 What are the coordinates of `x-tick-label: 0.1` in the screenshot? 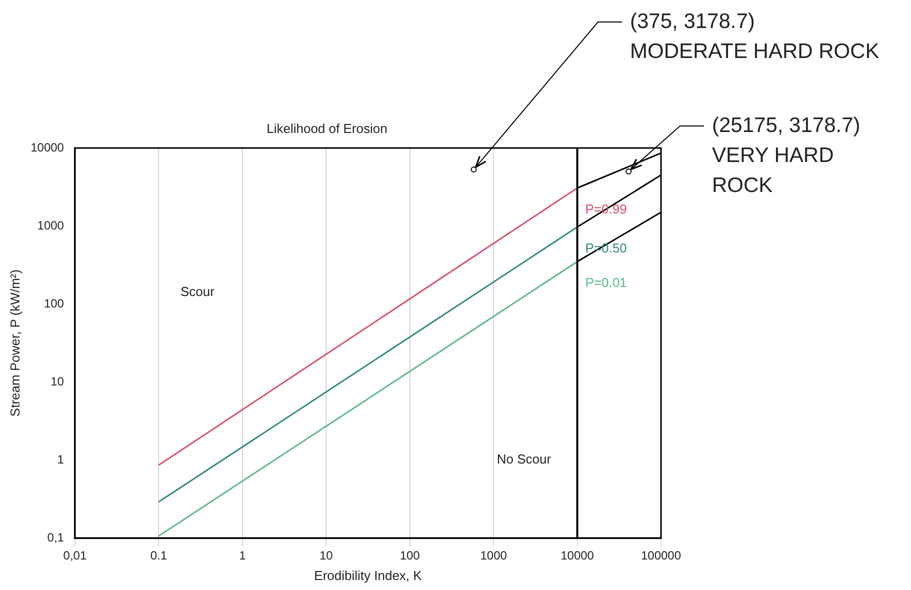 It's located at (159, 555).